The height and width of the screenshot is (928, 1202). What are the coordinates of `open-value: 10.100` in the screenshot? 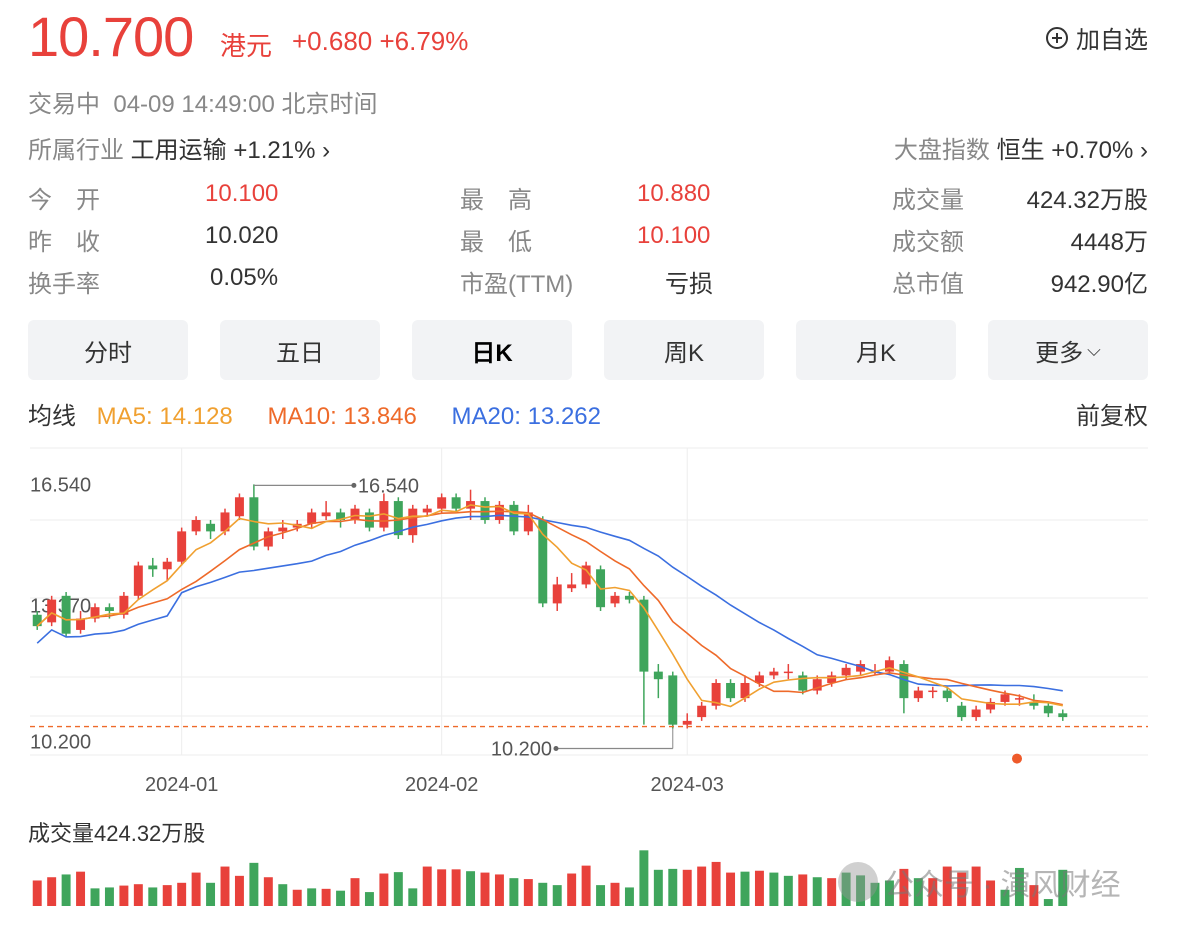 It's located at (242, 193).